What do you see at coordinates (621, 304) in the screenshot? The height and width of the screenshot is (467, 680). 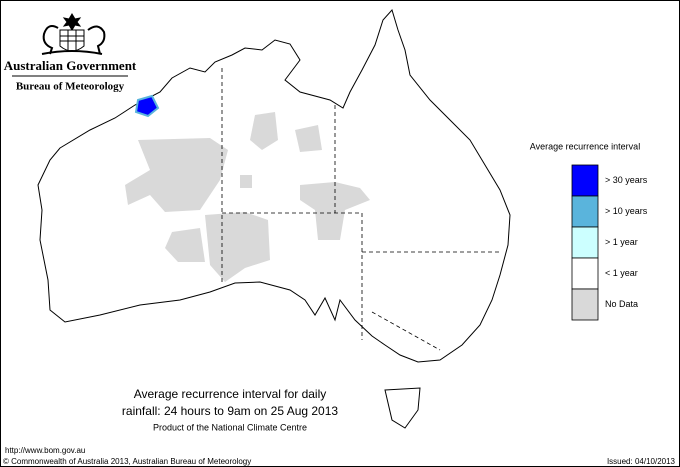 I see `legend-label: No Data` at bounding box center [621, 304].